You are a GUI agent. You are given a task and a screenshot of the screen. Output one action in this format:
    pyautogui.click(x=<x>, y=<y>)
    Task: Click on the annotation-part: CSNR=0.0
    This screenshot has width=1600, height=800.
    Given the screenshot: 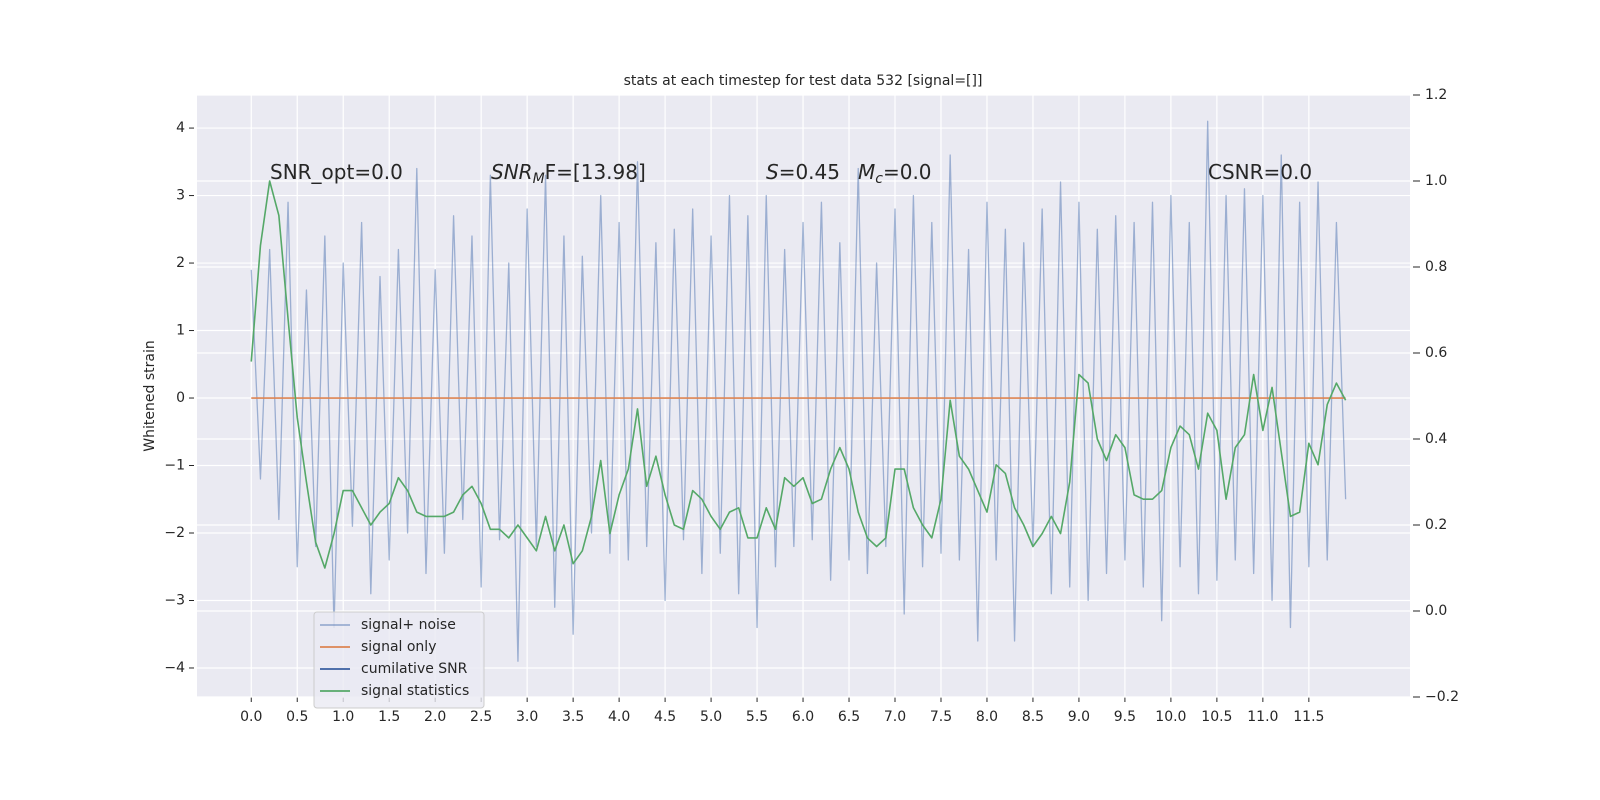 What is the action you would take?
    pyautogui.click(x=1260, y=172)
    